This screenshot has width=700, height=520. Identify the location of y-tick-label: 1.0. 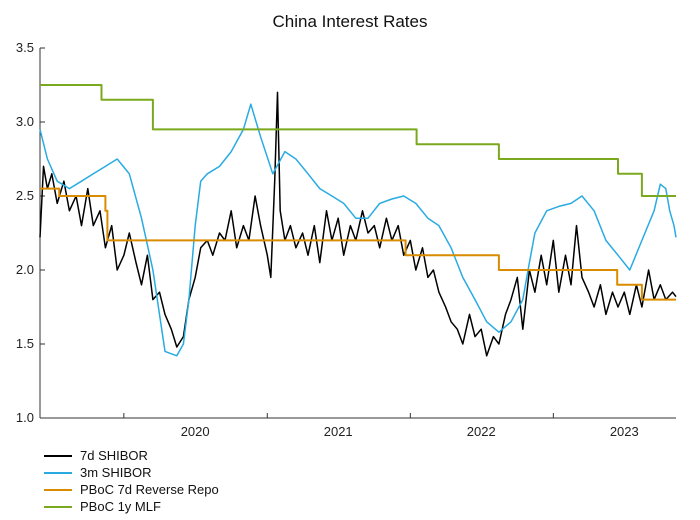
(25, 417).